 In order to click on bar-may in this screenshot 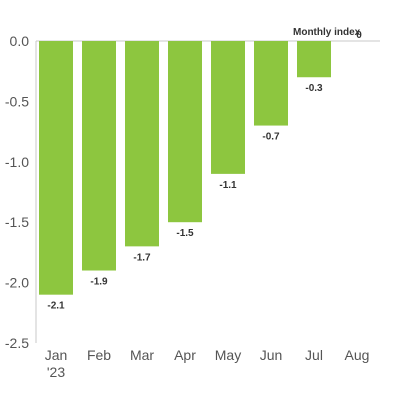, I will do `click(228, 107)`.